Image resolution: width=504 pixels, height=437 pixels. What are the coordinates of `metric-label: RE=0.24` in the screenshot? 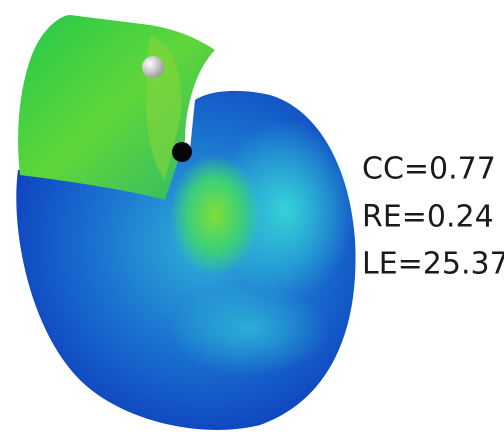 It's located at (428, 217).